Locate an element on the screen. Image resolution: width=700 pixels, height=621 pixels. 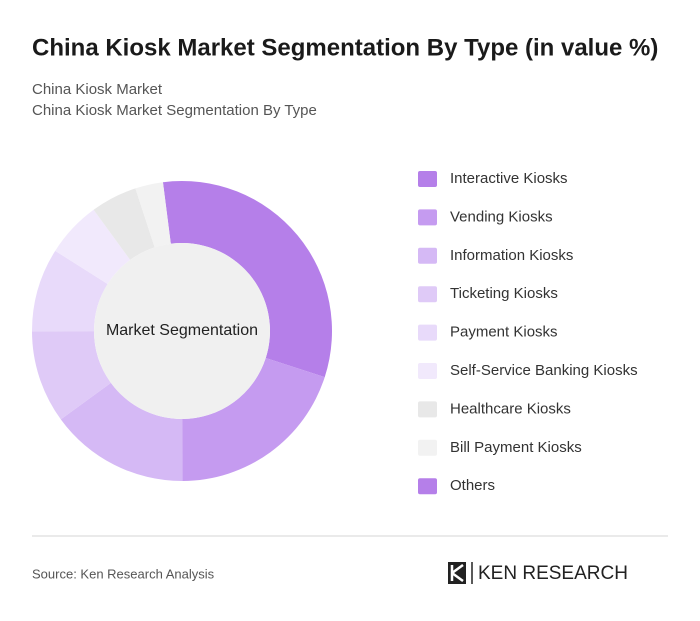
legend-label: Vending Kiosks is located at coordinates (501, 216).